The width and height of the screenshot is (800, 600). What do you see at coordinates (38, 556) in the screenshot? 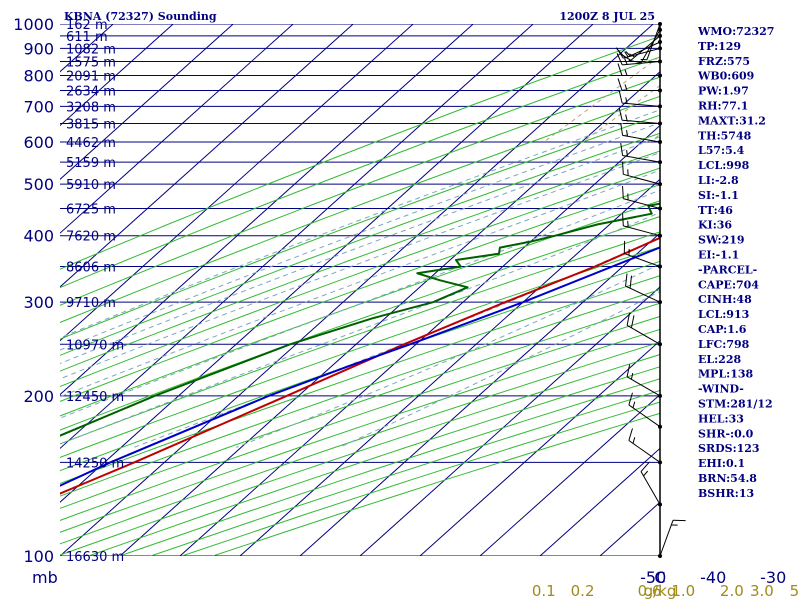
I see `pressure-tick-label: 100` at bounding box center [38, 556].